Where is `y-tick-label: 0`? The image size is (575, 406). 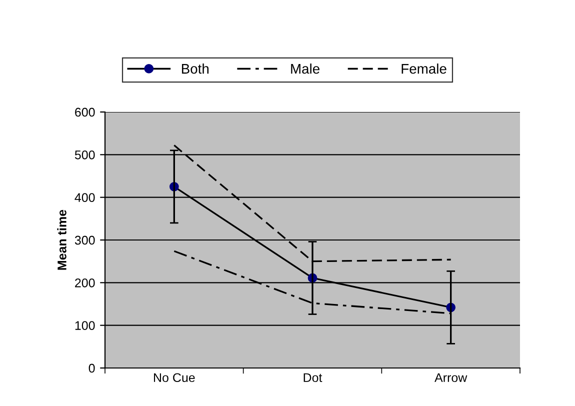 y-tick-label: 0 is located at coordinates (91, 368).